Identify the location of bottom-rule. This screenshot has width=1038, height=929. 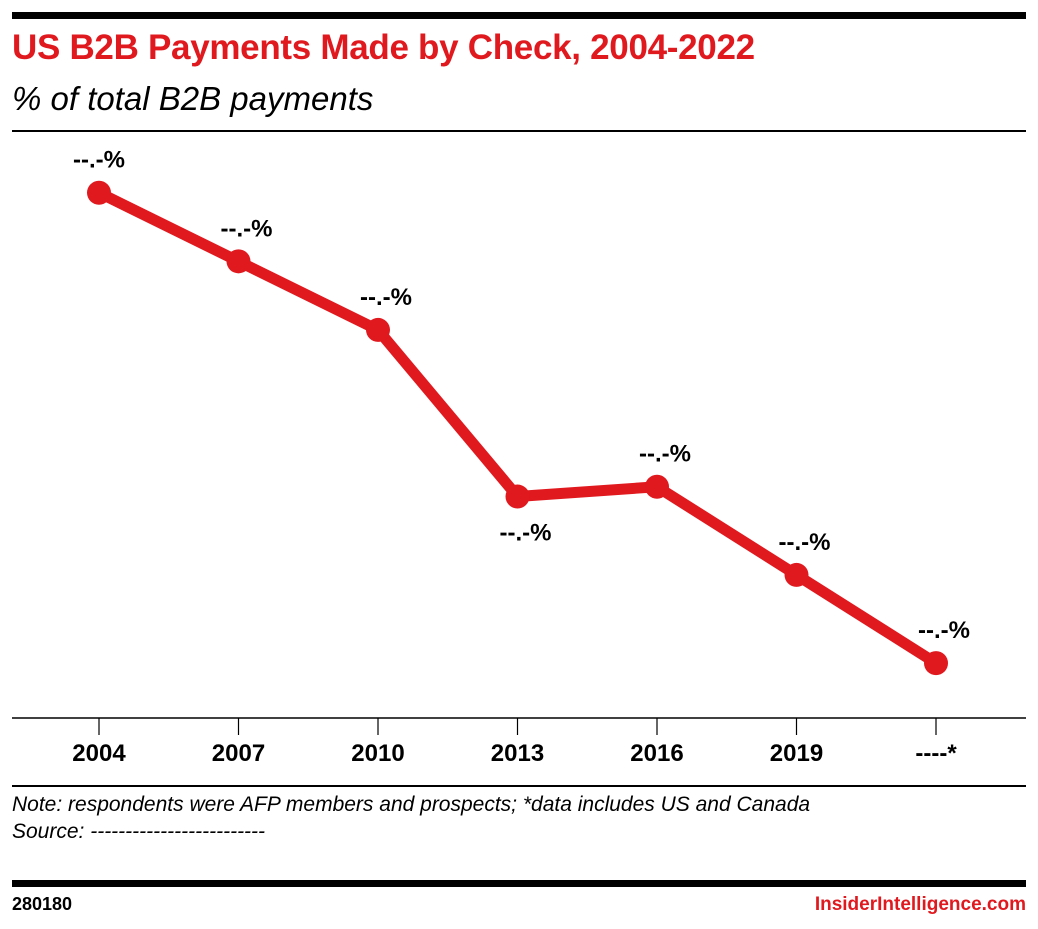
(519, 883).